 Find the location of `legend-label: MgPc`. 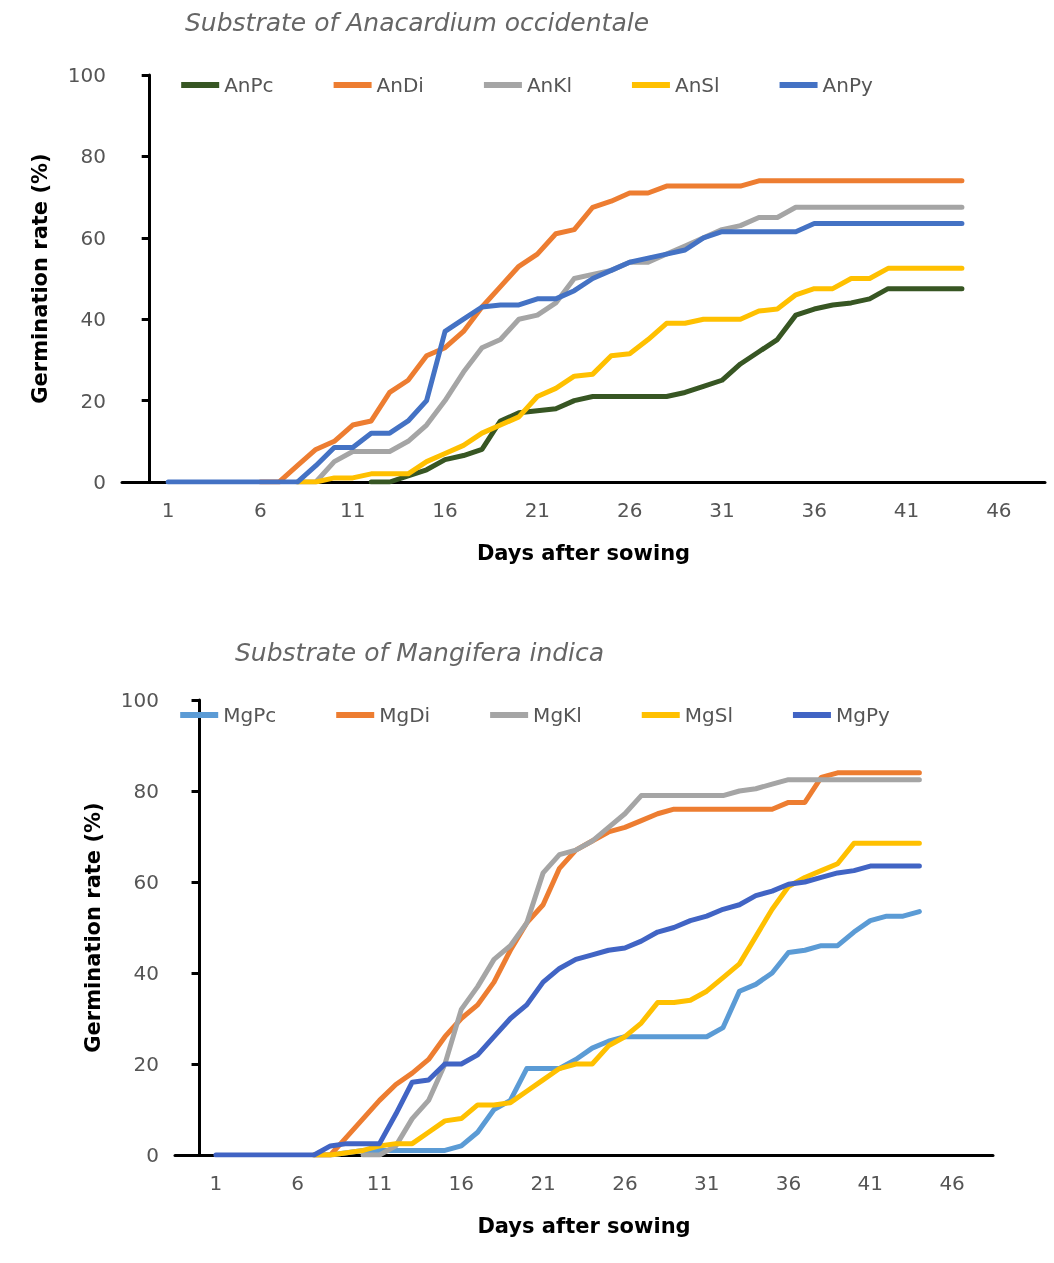

legend-label: MgPc is located at coordinates (250, 715).